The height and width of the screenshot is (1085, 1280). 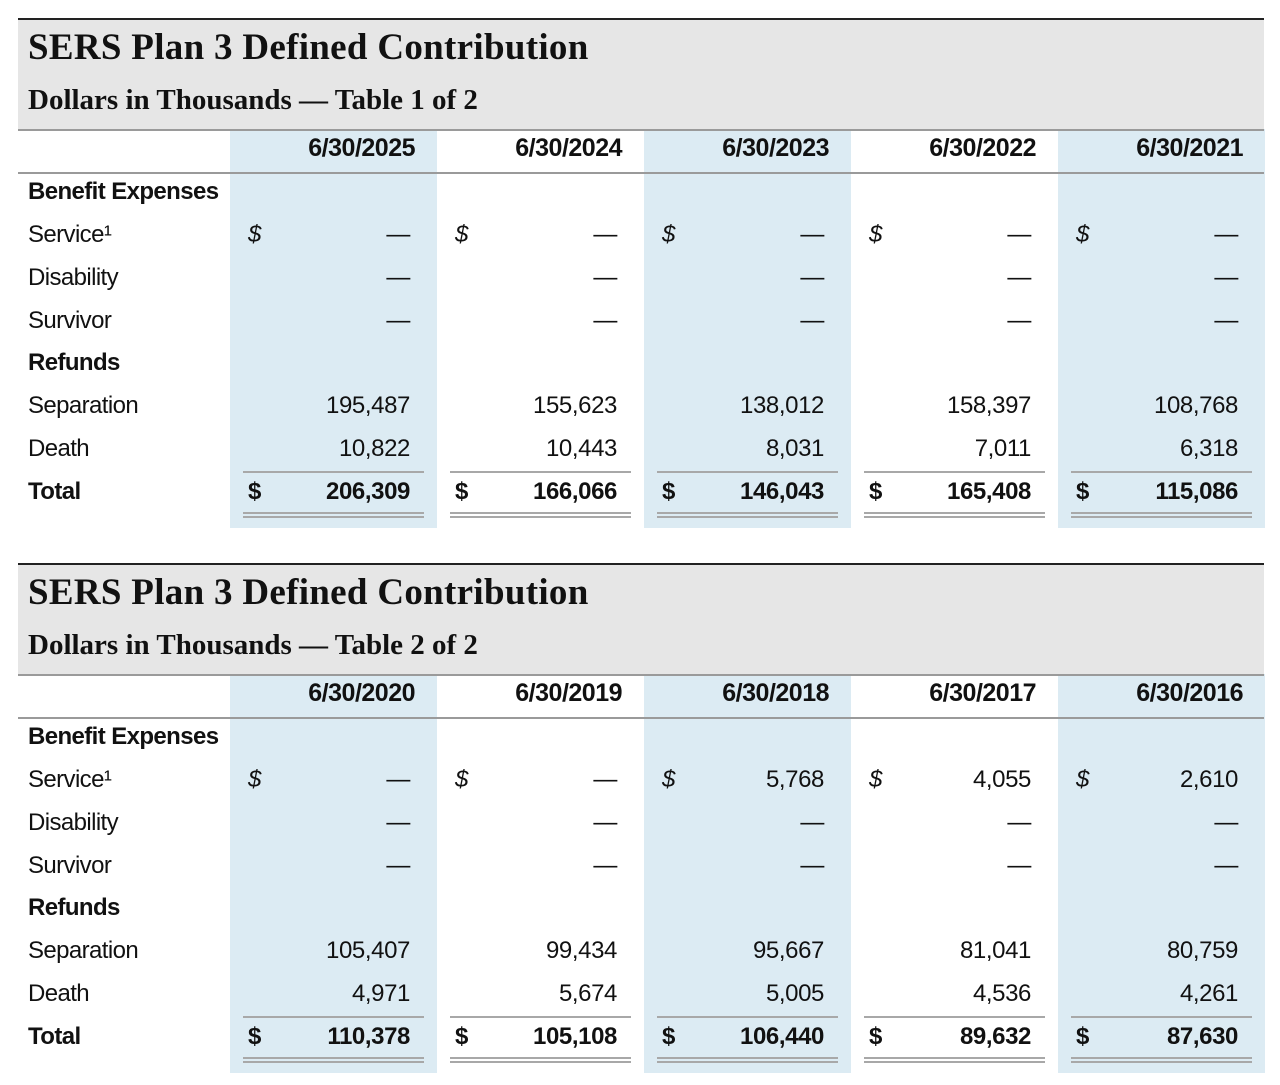 What do you see at coordinates (1196, 491) in the screenshot?
I see `cell-total: 115,086` at bounding box center [1196, 491].